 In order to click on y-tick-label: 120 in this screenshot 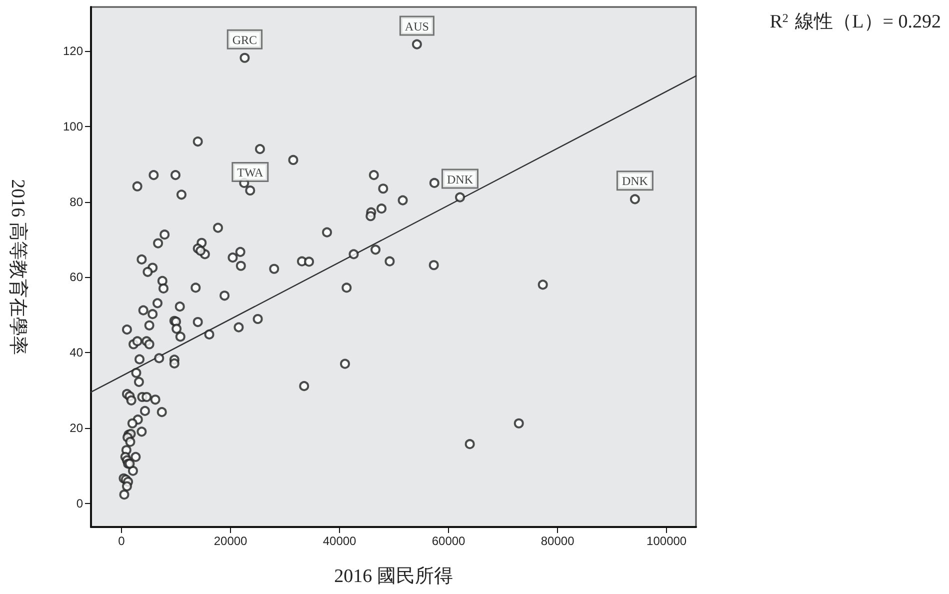, I will do `click(73, 51)`.